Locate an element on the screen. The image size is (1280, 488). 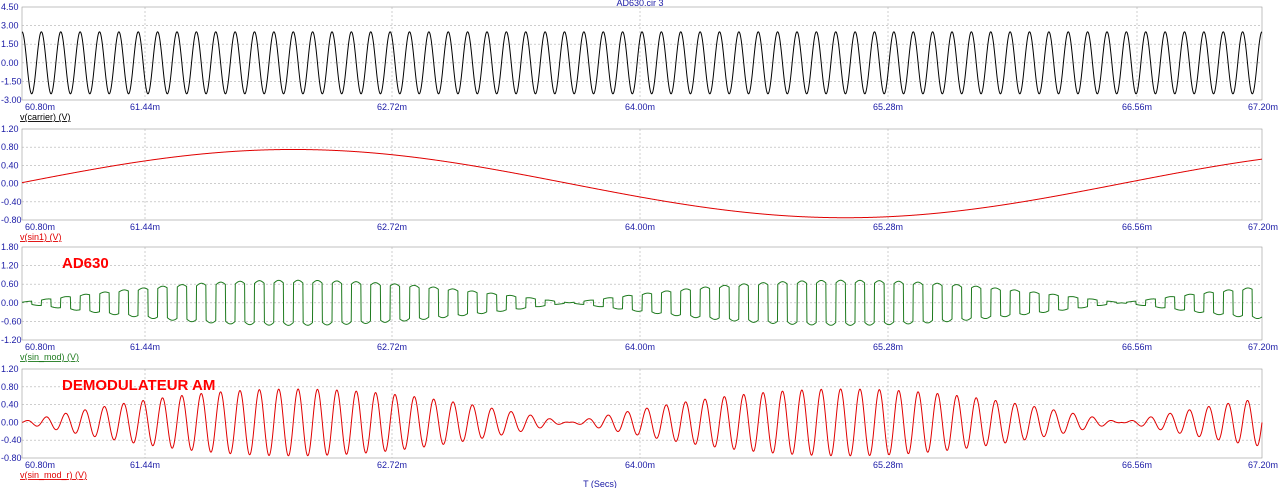
y-tick-label: 1.50 is located at coordinates (10, 44).